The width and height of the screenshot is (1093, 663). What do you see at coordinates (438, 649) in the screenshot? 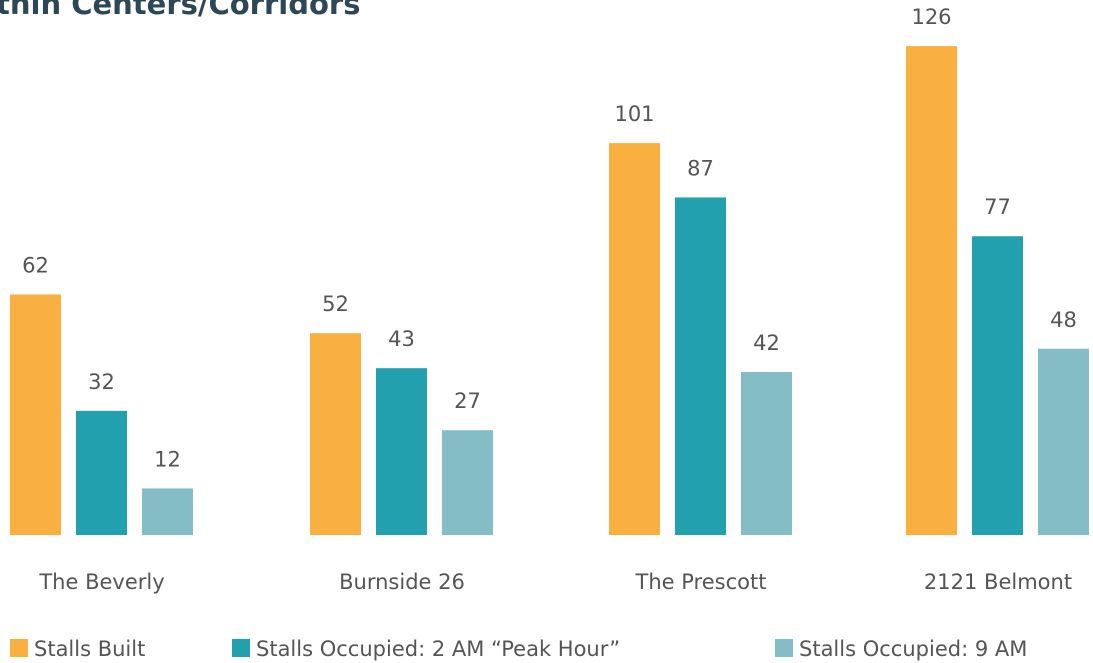
I see `legend-label: Stalls Occupied: 2 AM “Peak Hour”` at bounding box center [438, 649].